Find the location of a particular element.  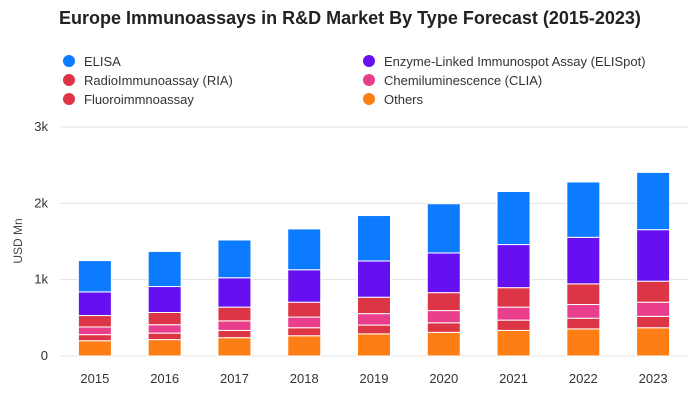

legend-label: Fluoroimmnoassay is located at coordinates (139, 99).